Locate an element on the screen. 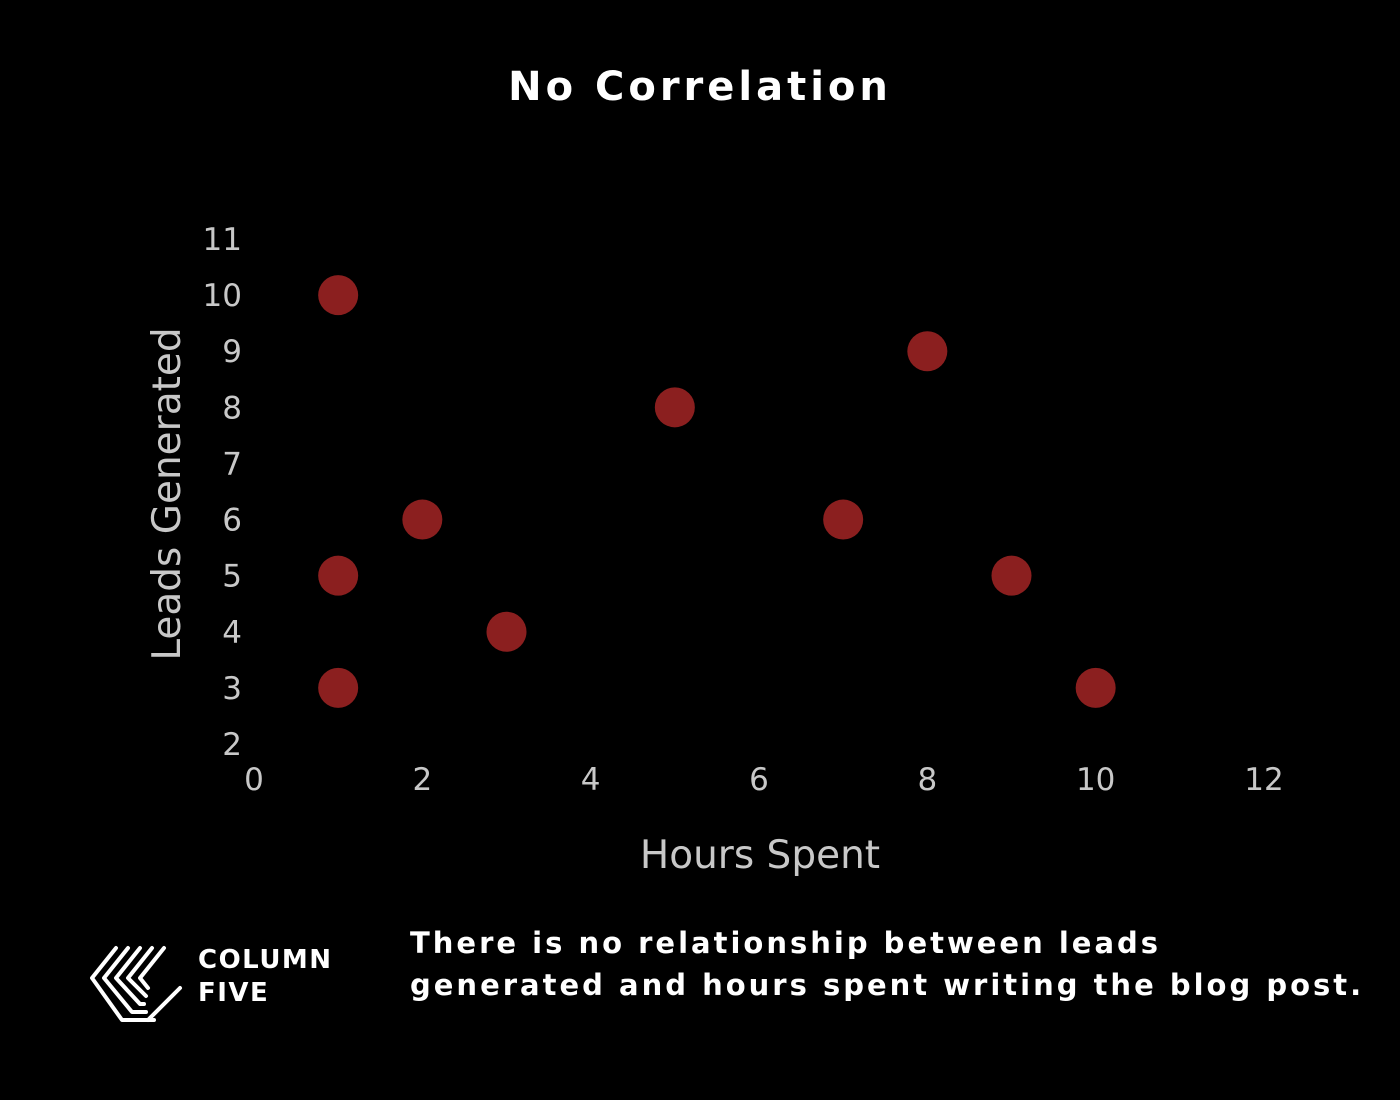 The image size is (1400, 1100). y-tick-label: 4 is located at coordinates (232, 633).